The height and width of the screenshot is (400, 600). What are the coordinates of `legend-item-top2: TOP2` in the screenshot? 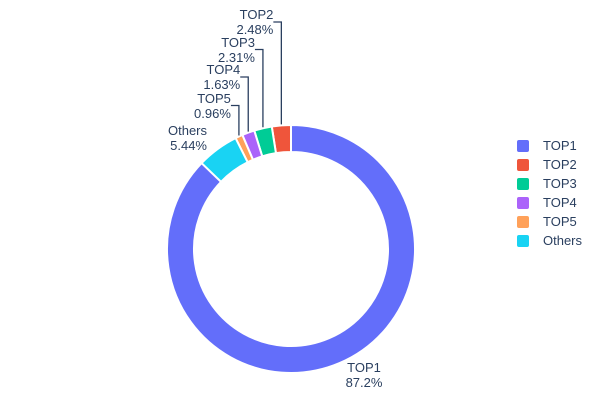 It's located at (549, 164).